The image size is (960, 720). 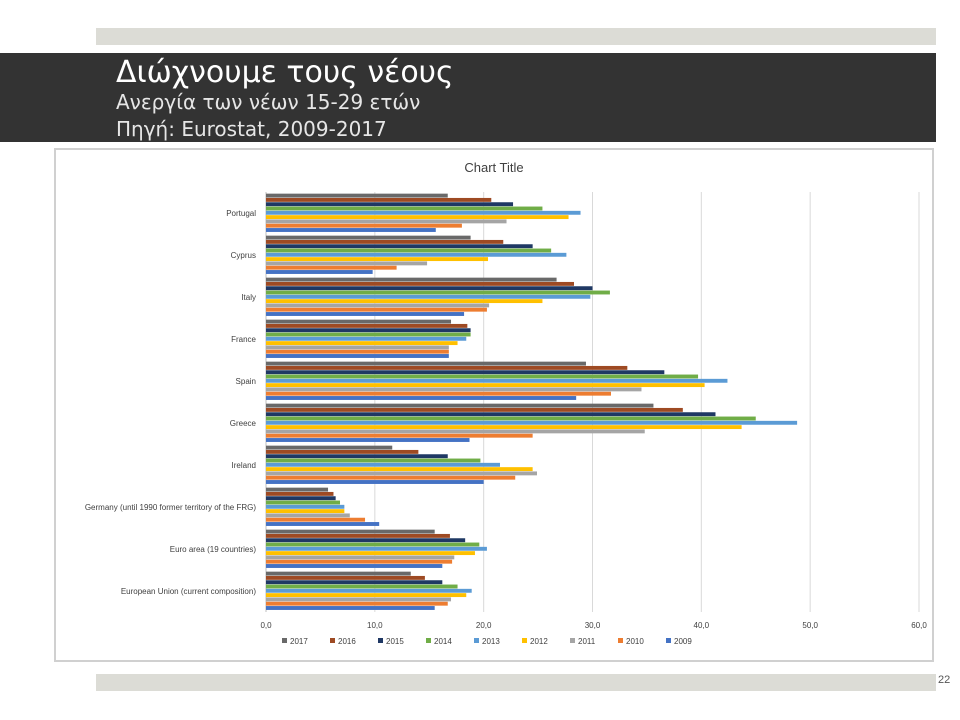 What do you see at coordinates (516, 682) in the screenshot?
I see `bottom-decorative-band` at bounding box center [516, 682].